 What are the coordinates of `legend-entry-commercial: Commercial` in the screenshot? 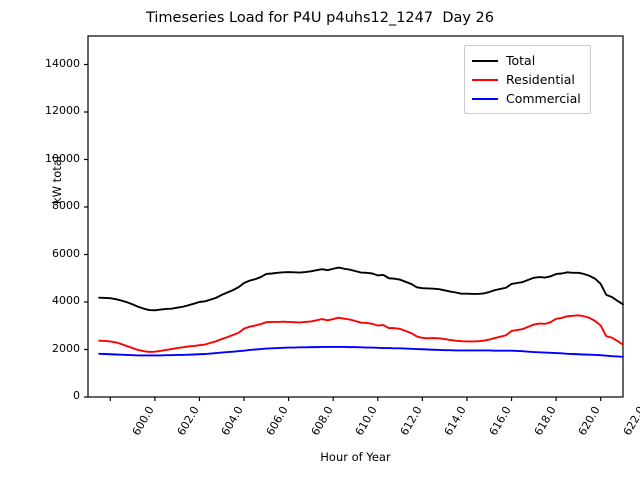 It's located at (526, 98).